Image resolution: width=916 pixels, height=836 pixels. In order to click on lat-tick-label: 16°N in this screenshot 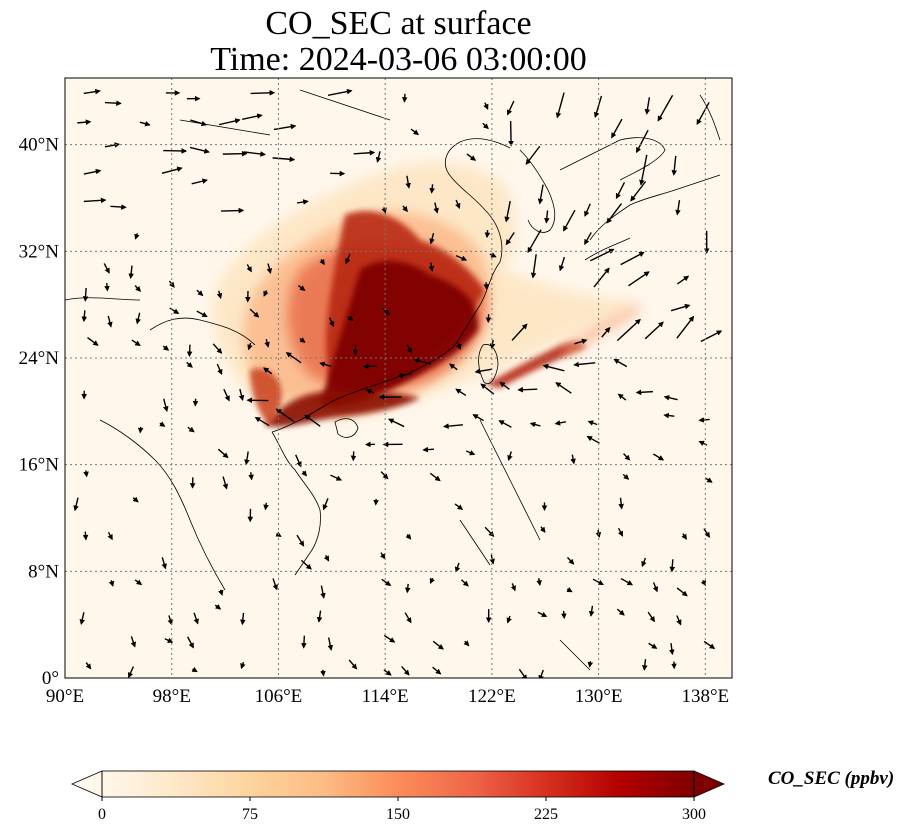, I will do `click(39, 465)`.